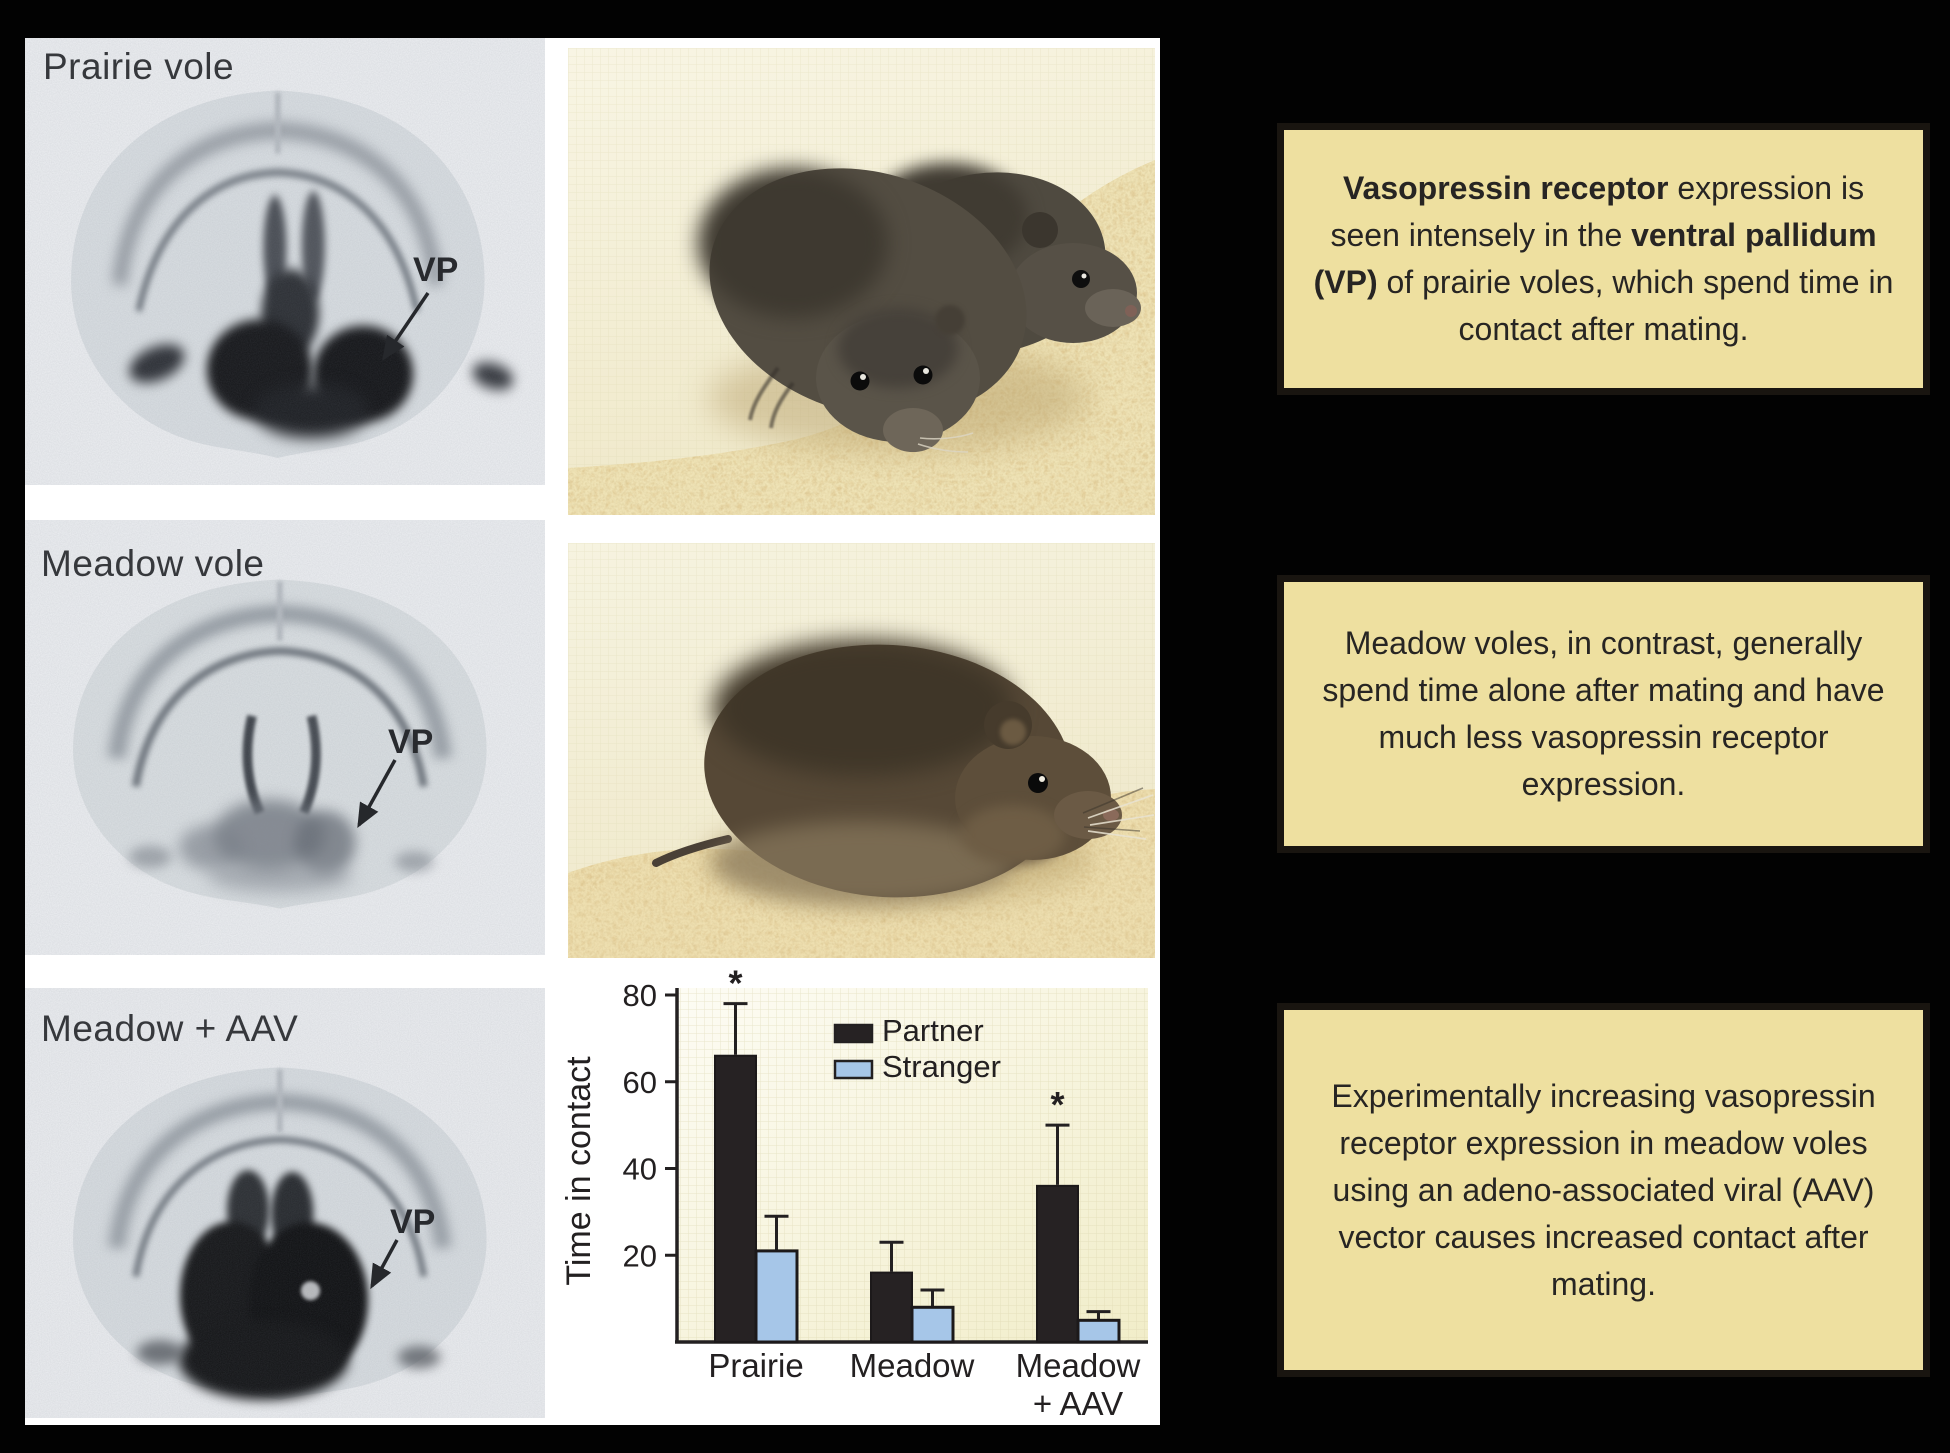 This screenshot has width=1950, height=1453. I want to click on bar-partner-prairie, so click(735, 1198).